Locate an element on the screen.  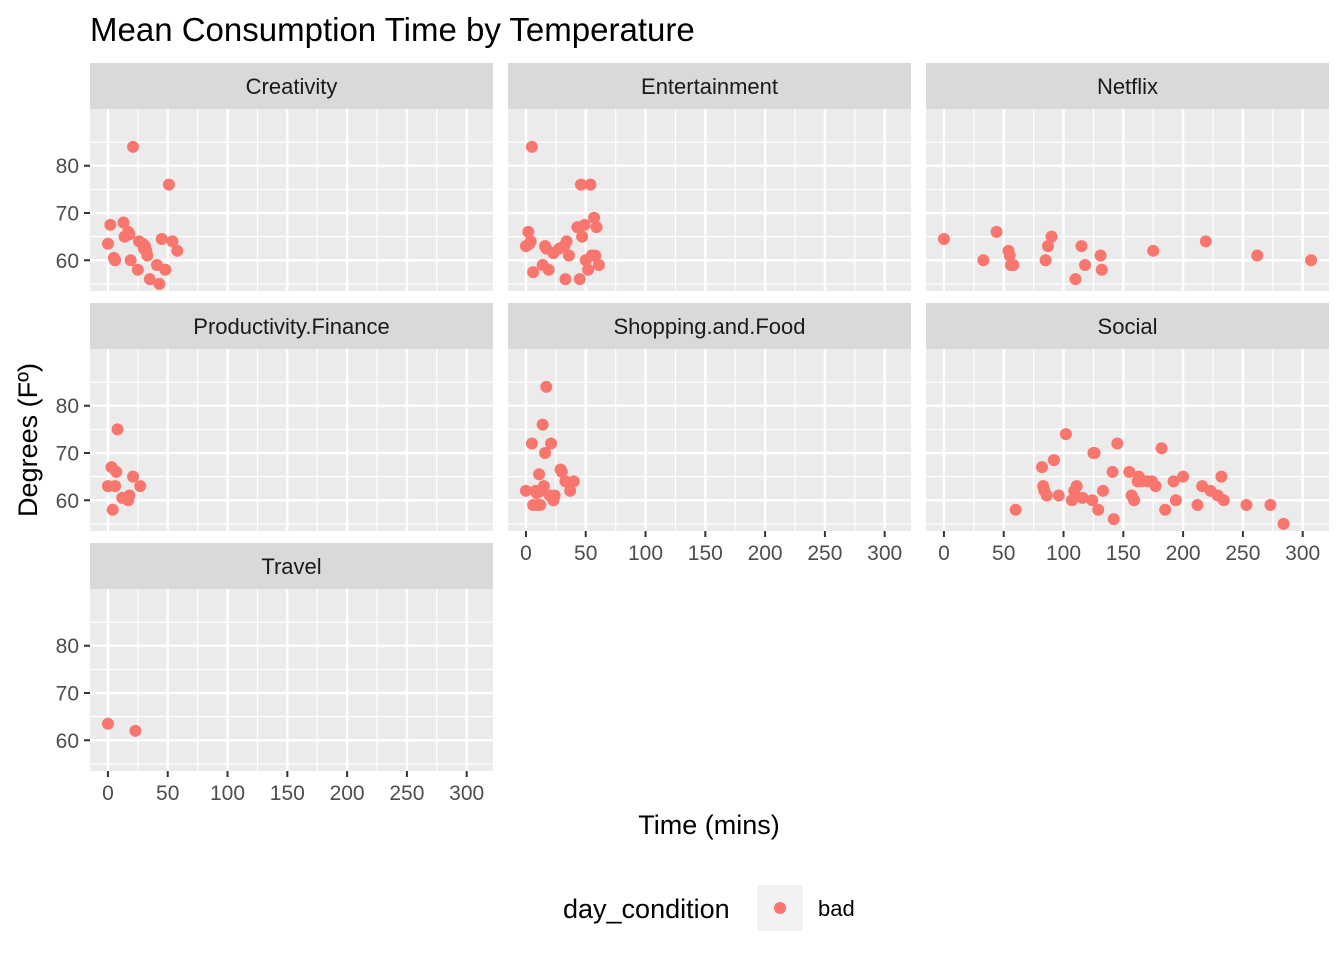
strip-label: Shopping.and.Food is located at coordinates (709, 326).